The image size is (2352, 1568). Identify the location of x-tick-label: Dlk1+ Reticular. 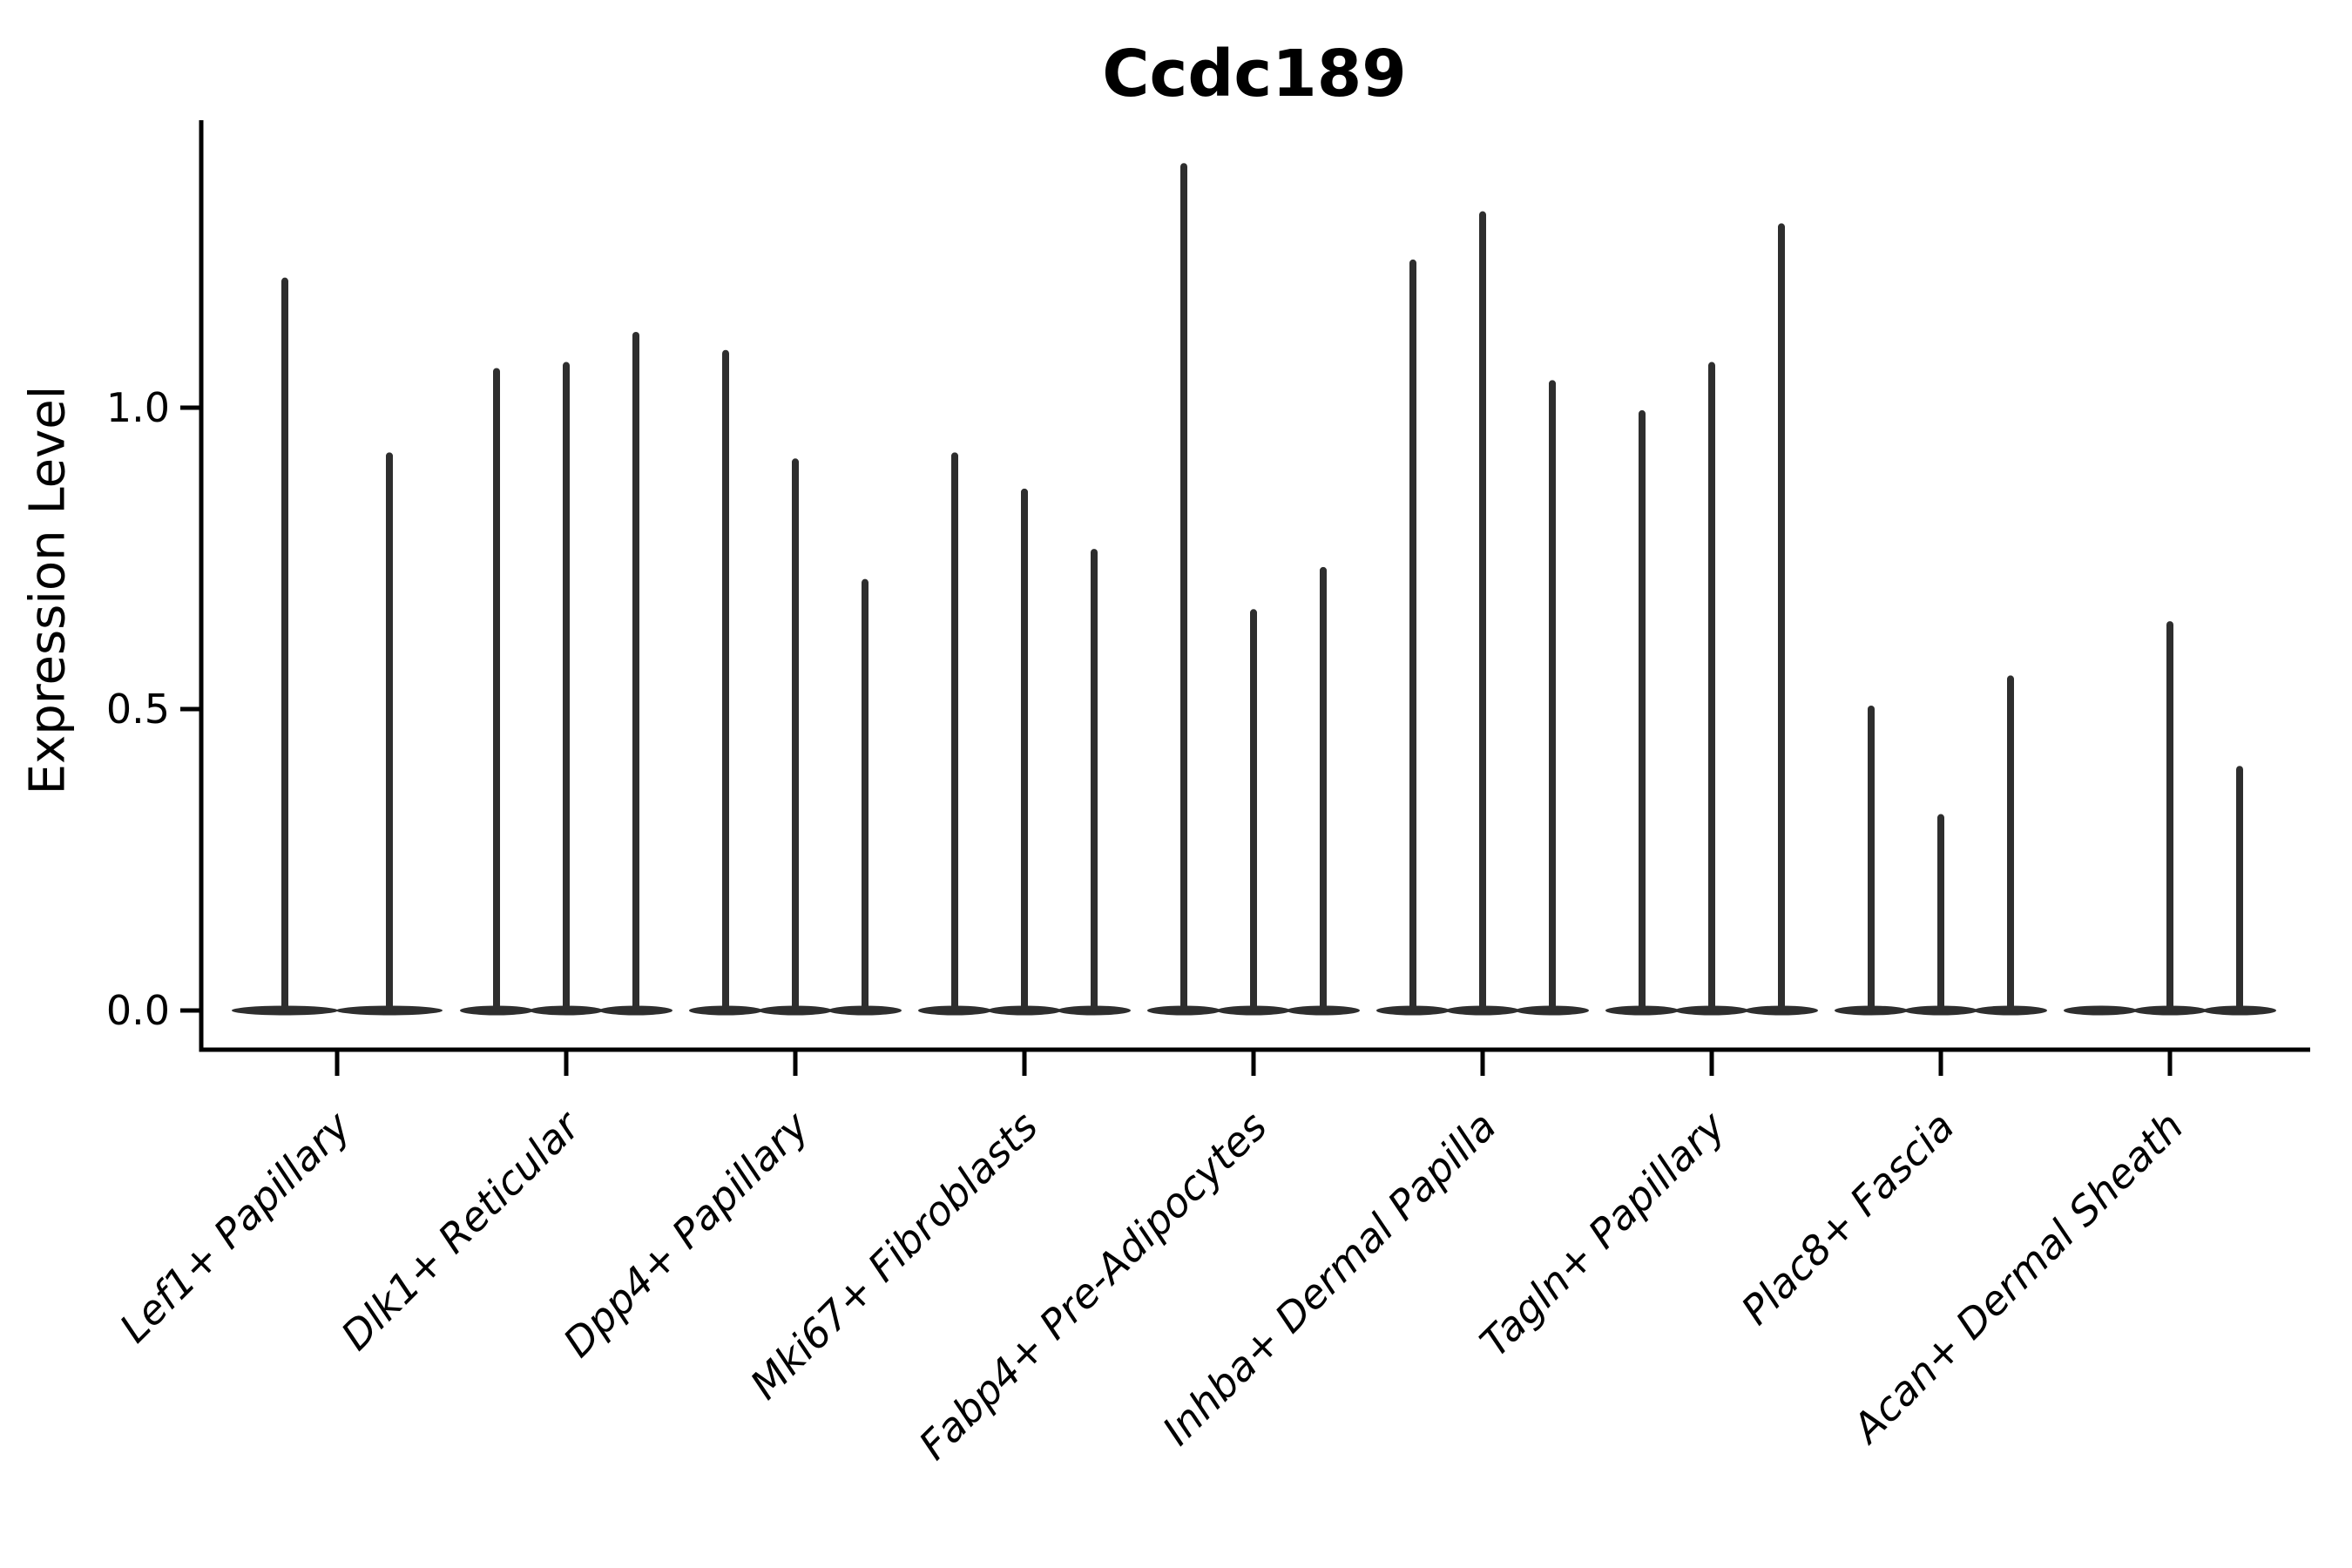
(461, 1230).